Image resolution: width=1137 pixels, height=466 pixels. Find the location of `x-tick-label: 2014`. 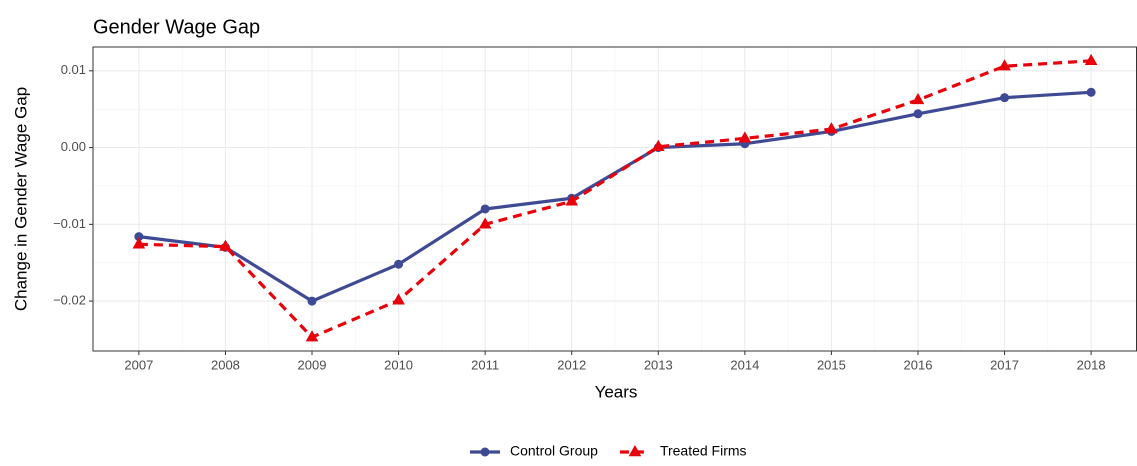

x-tick-label: 2014 is located at coordinates (744, 364).